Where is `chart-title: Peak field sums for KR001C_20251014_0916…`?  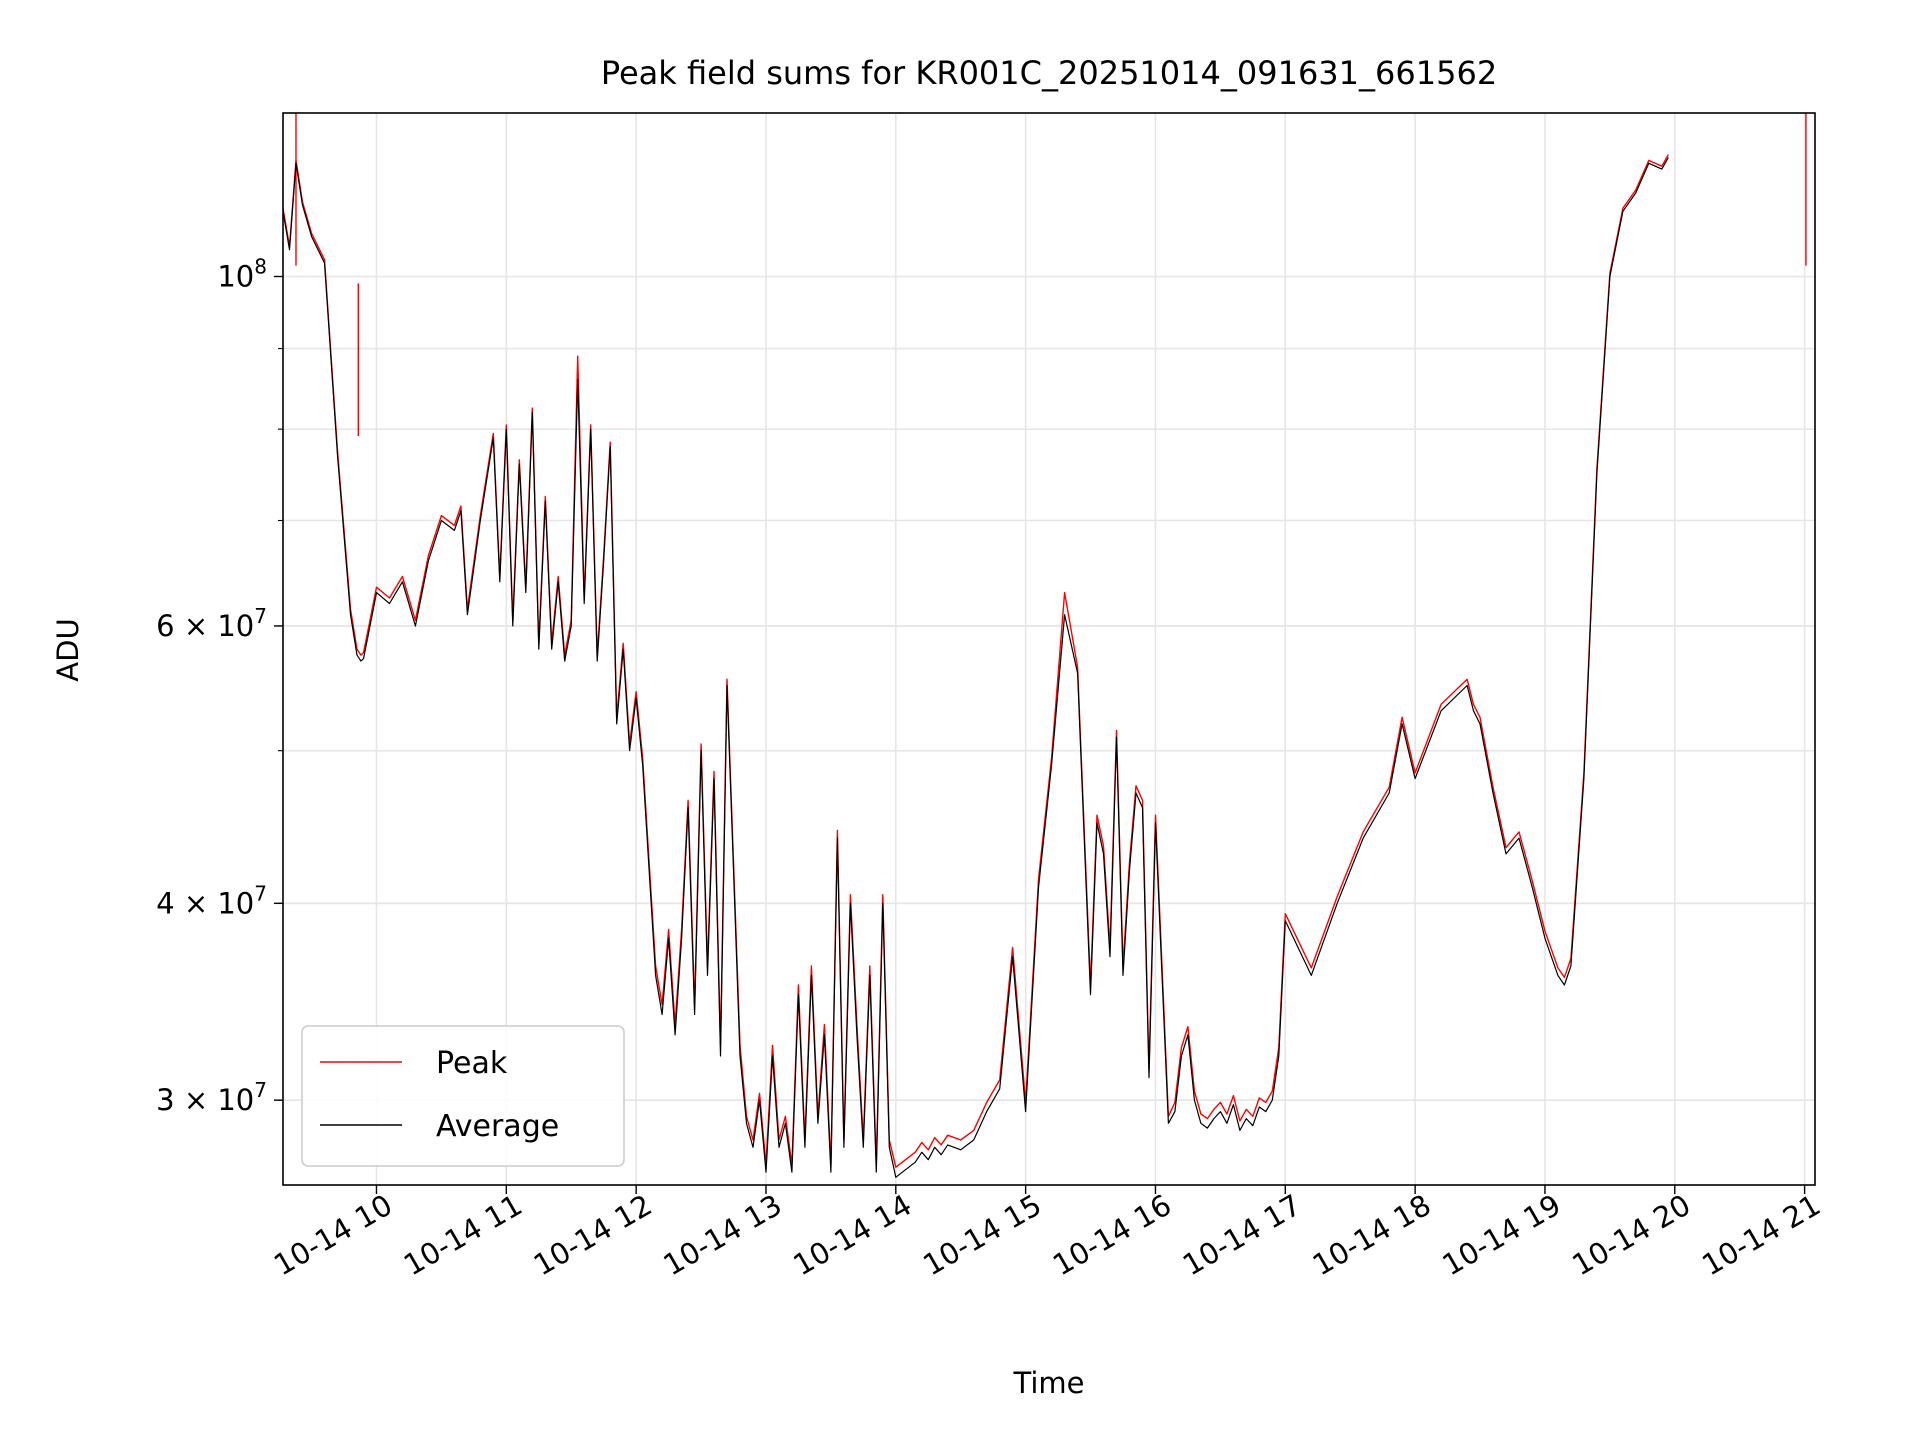 chart-title: Peak field sums for KR001C_20251014_0916… is located at coordinates (1049, 73).